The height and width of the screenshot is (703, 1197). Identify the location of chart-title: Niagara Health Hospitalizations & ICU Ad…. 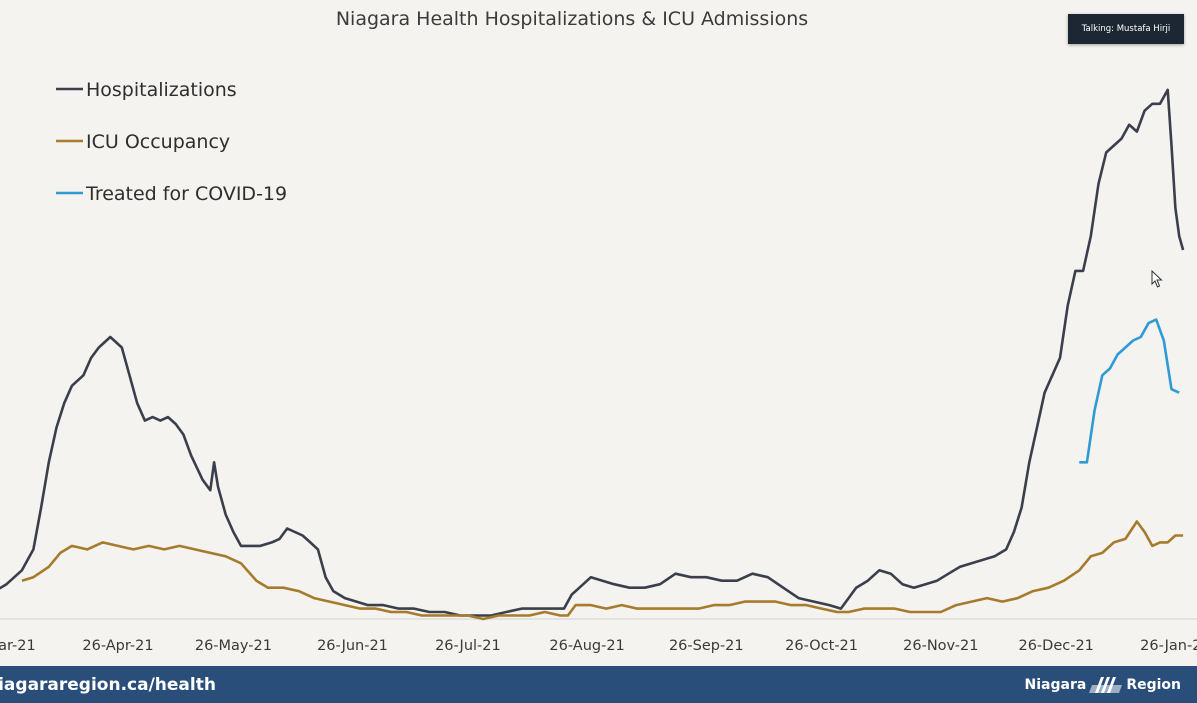
(572, 19).